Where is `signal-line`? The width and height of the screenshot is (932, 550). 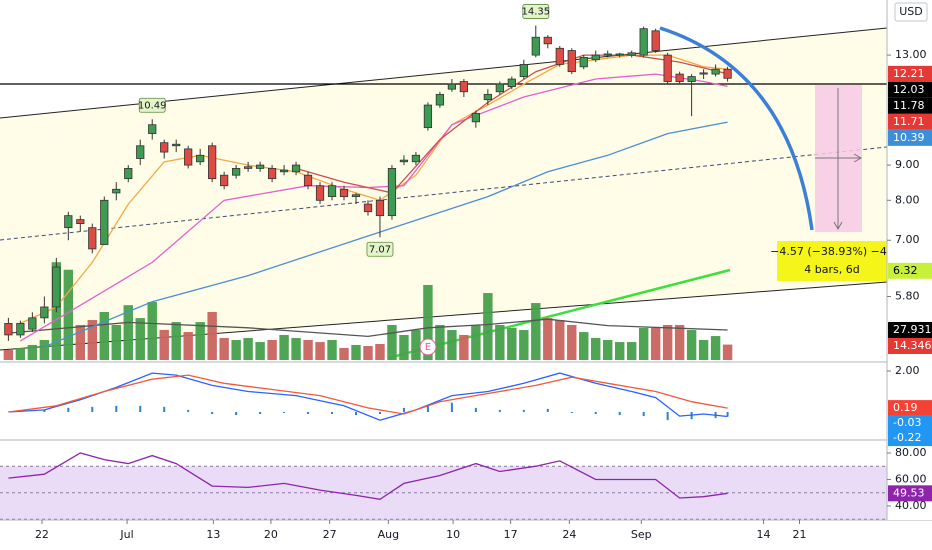
signal-line is located at coordinates (368, 394).